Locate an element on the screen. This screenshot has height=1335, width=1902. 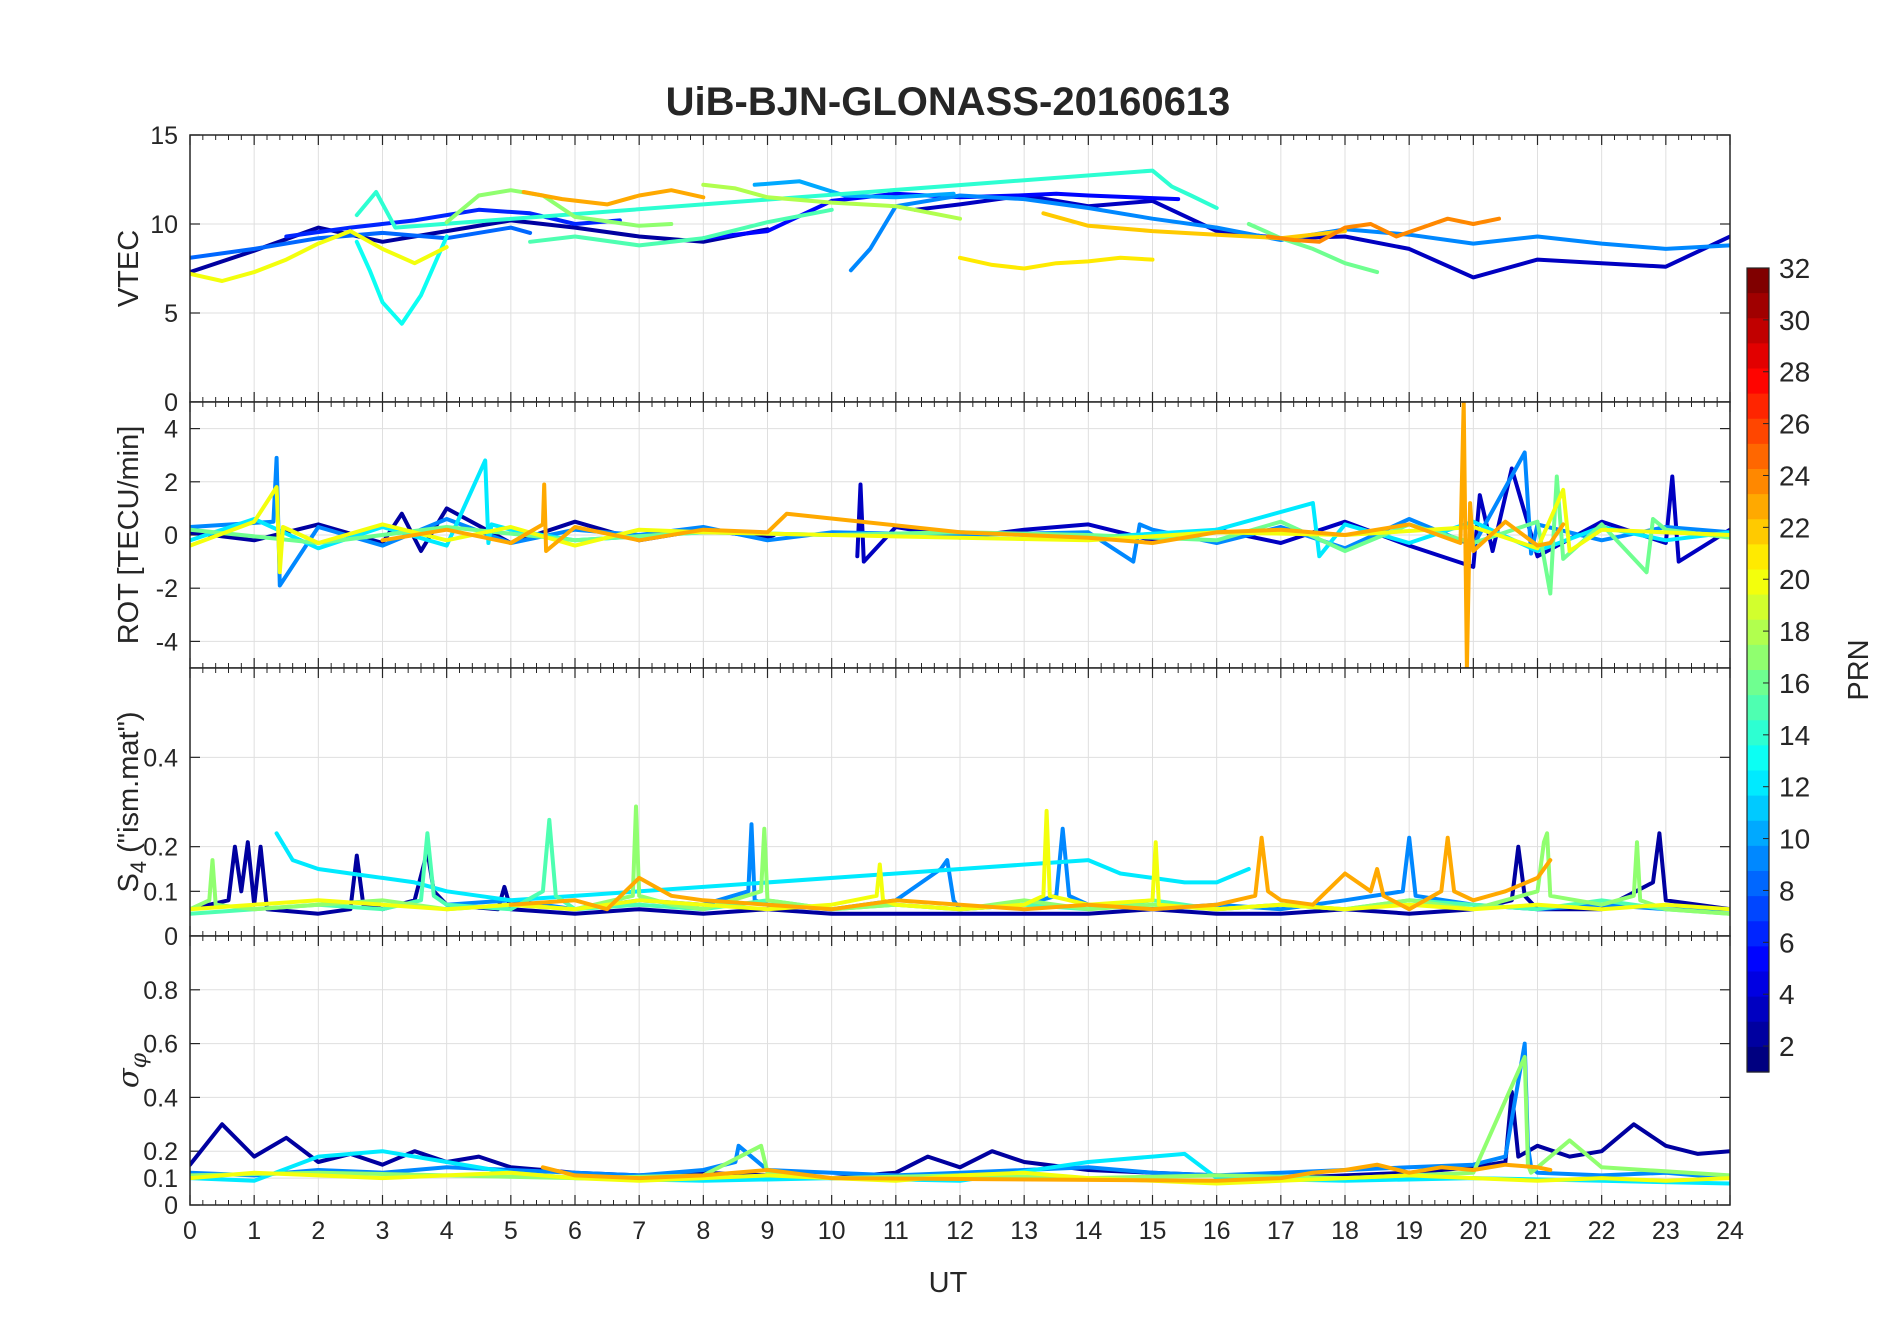
x-tick-label: 23 is located at coordinates (1666, 1231).